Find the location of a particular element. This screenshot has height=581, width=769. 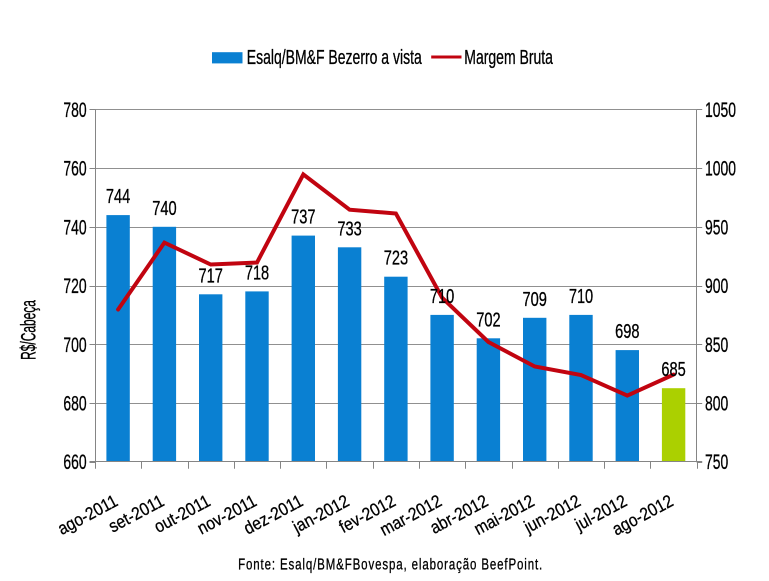

svg-text: 850 is located at coordinates (716, 345).